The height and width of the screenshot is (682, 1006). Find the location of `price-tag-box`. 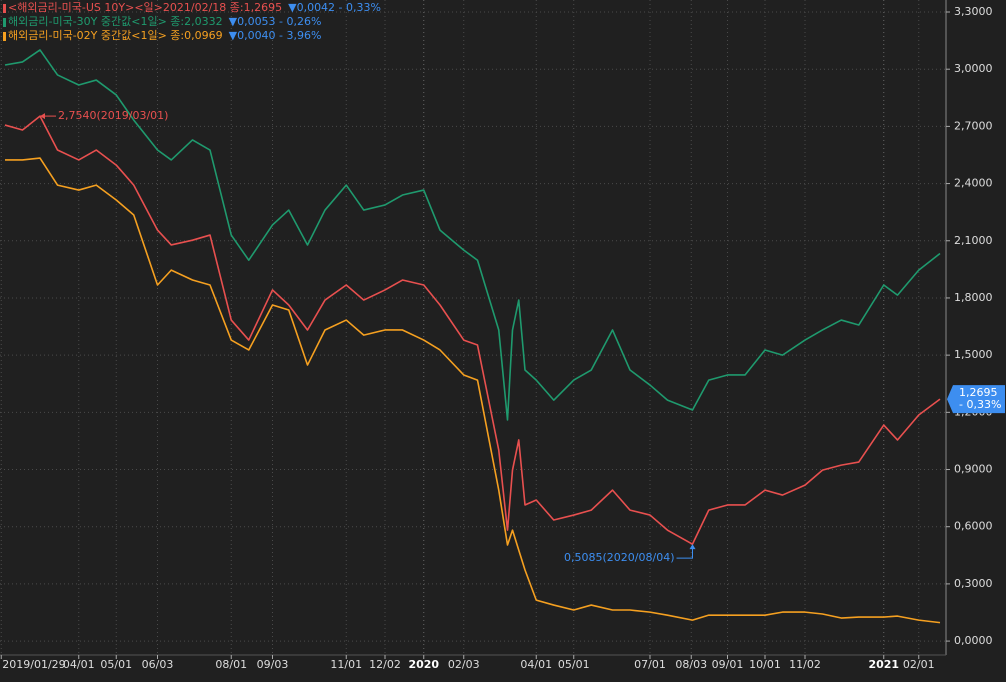

price-tag-box is located at coordinates (976, 399).